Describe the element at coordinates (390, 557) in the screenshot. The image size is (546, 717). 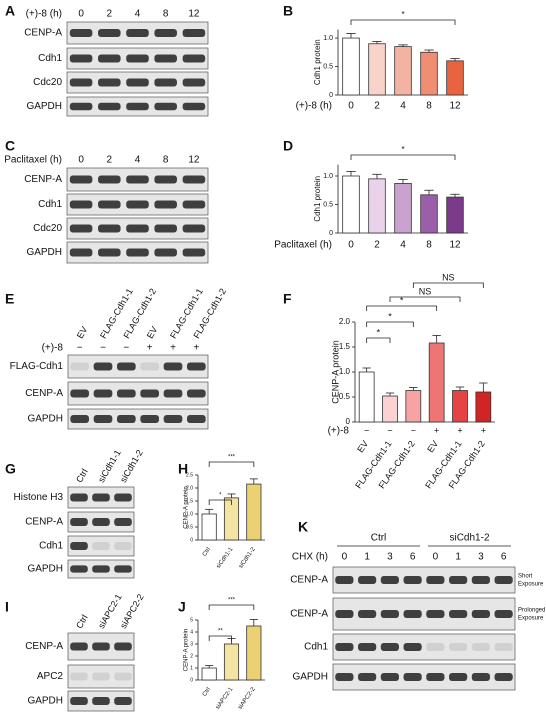
I see `lane-label: 3` at that location.